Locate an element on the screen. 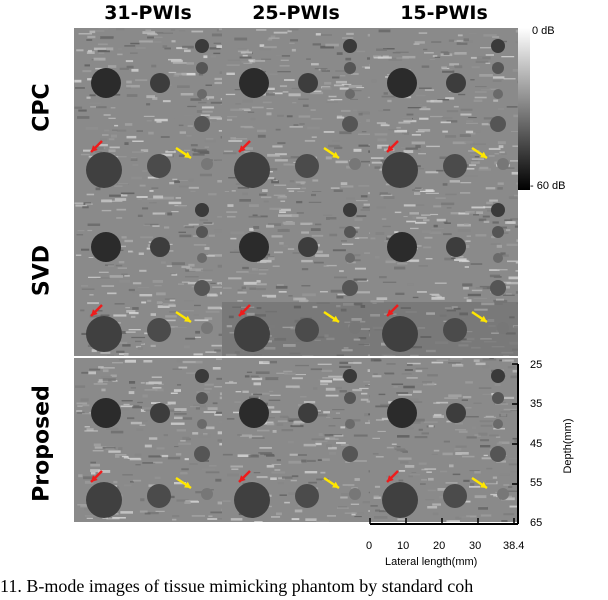  depth-tick-45: 45 is located at coordinates (536, 444).